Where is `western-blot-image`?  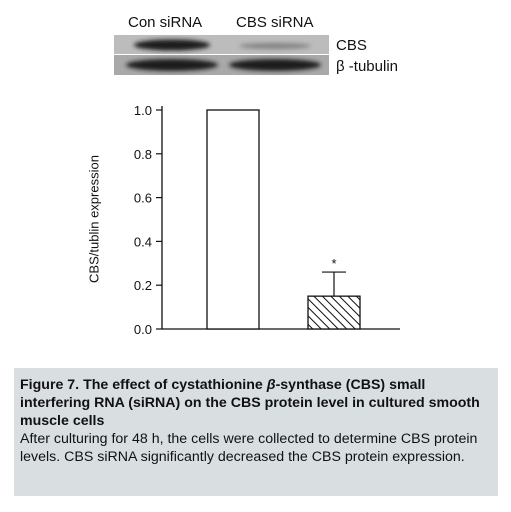 western-blot-image is located at coordinates (221, 55).